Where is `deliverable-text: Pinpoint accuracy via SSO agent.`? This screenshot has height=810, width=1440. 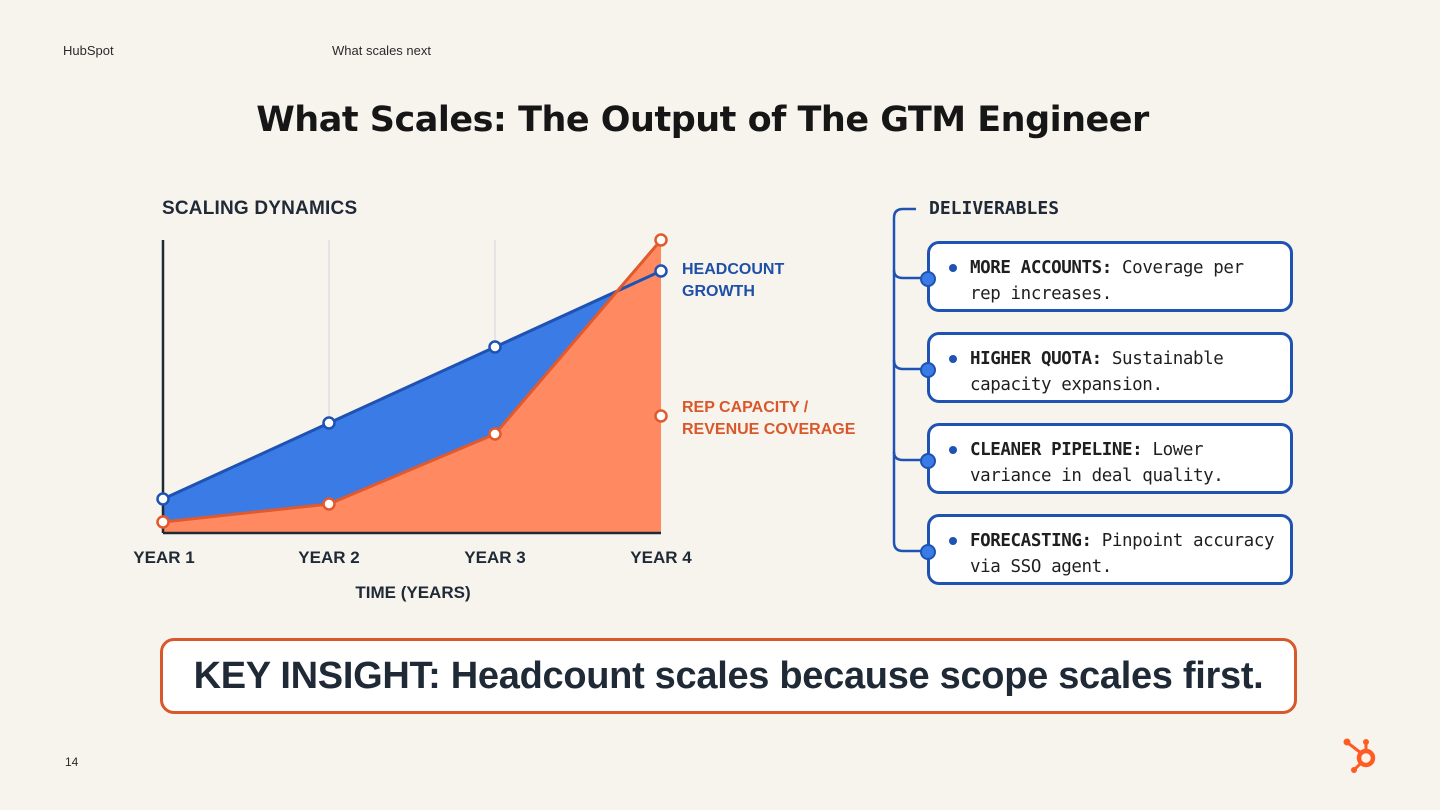 deliverable-text: Pinpoint accuracy via SSO agent. is located at coordinates (1122, 554).